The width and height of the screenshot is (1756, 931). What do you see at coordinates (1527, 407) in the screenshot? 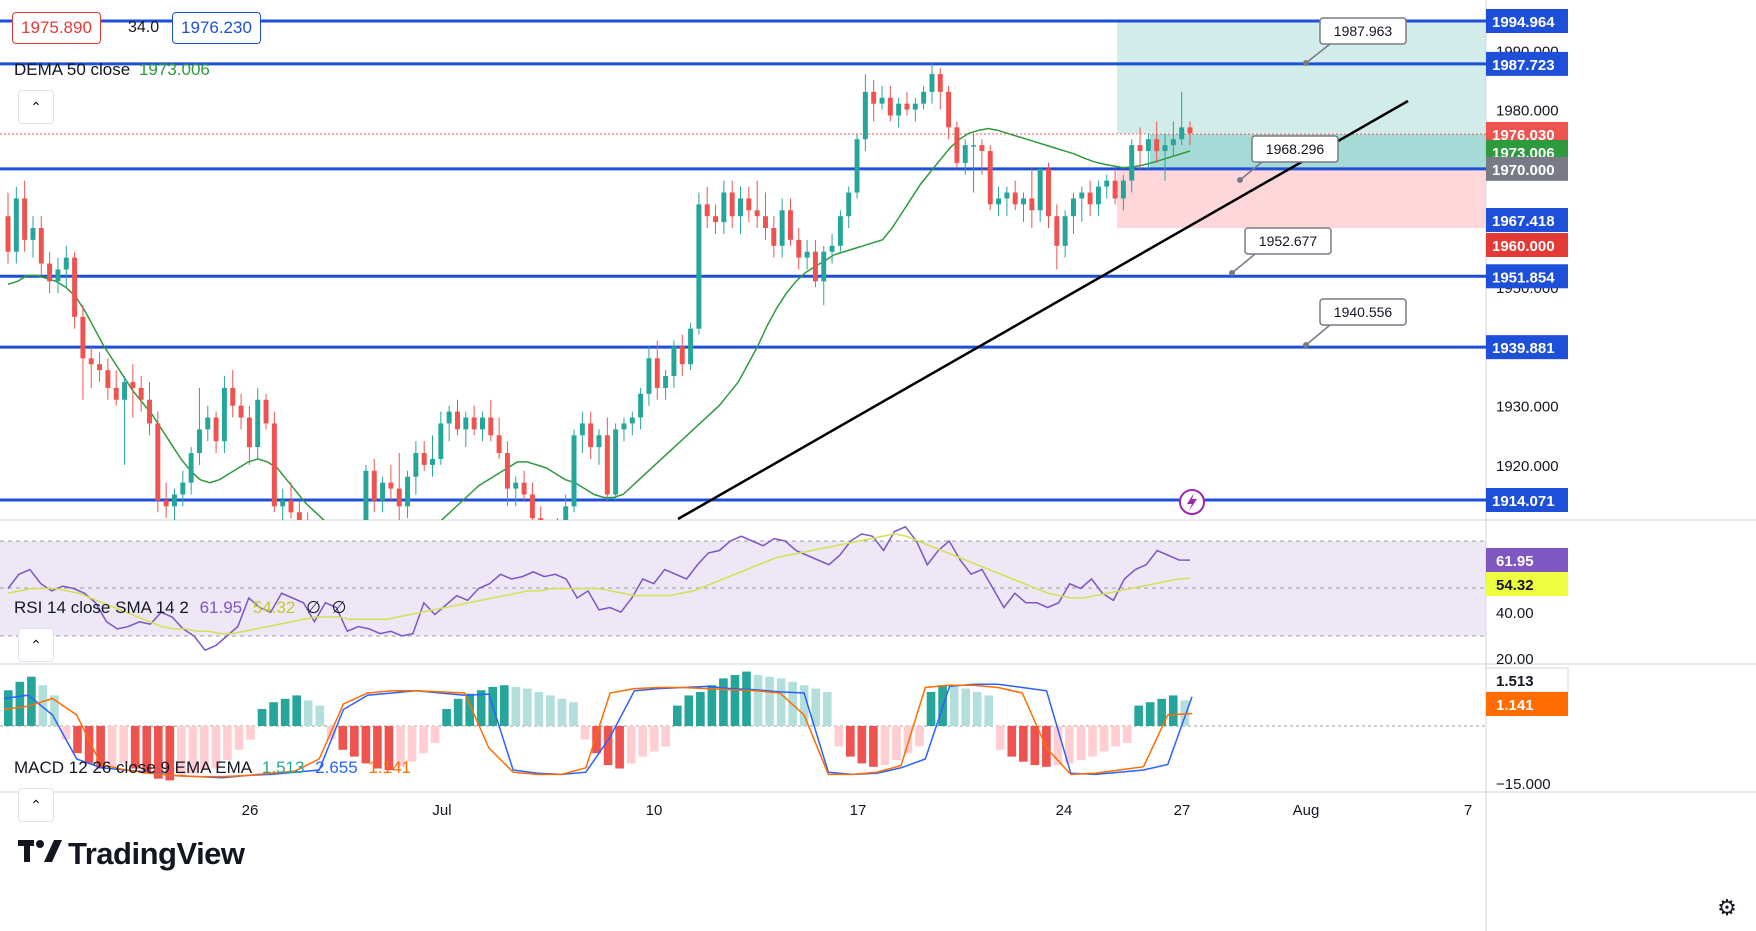
I see `price-axis-tick: 1930.000` at bounding box center [1527, 407].